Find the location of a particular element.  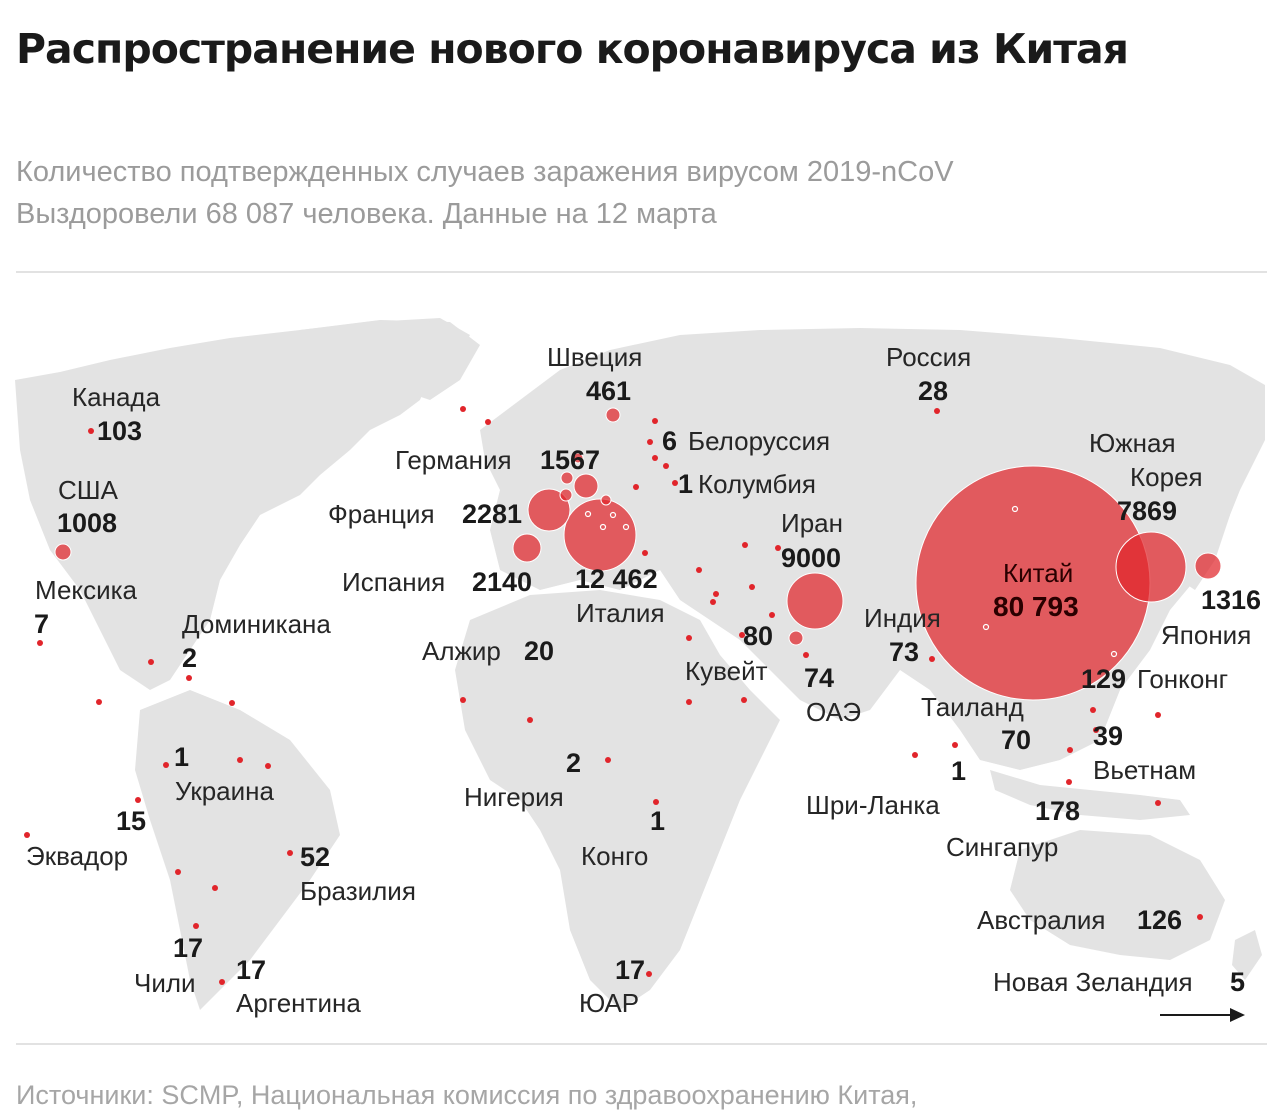

value-nigeria: 2 is located at coordinates (573, 763).